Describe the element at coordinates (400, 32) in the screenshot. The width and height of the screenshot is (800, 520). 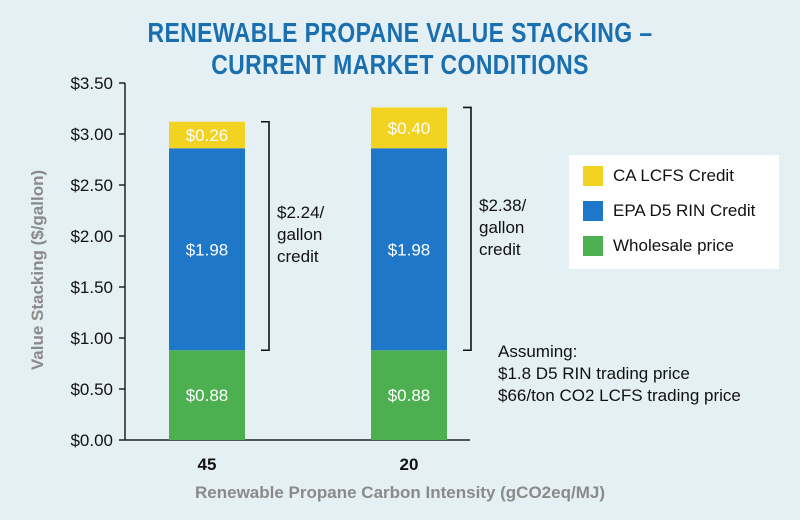
I see `chart-title-line-1: RENEWABLE PROPANE VALUE STACKING –` at that location.